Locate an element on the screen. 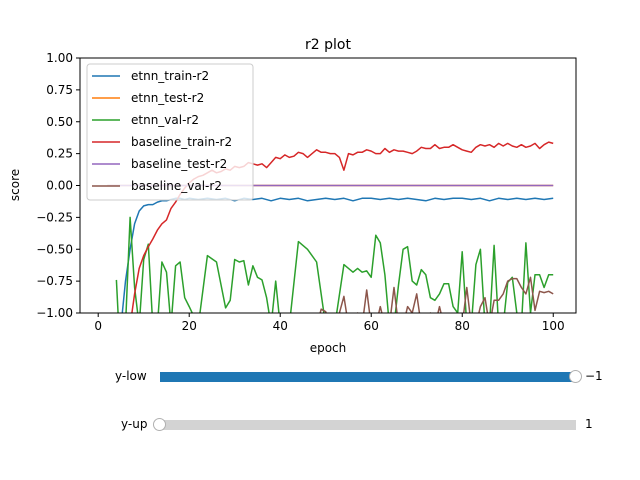  chart-title: r2 plot is located at coordinates (328, 45).